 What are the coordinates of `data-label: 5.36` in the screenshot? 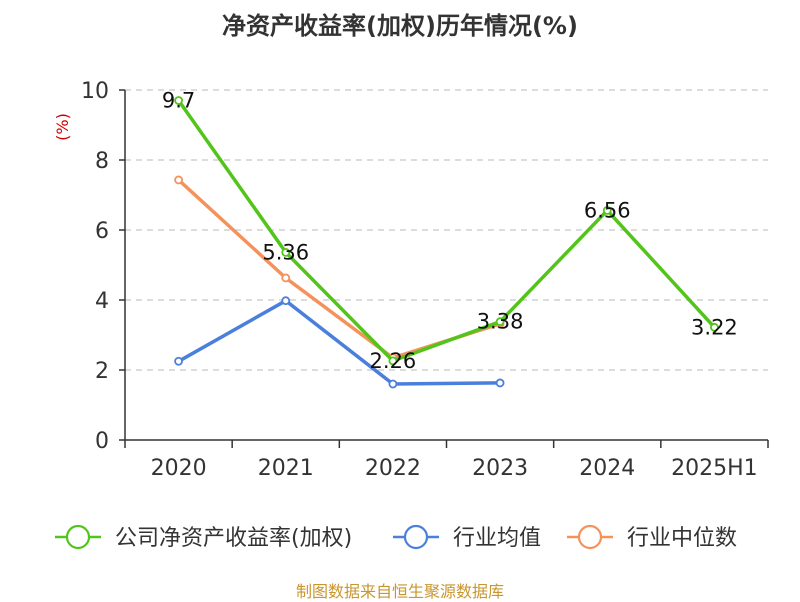 It's located at (285, 252).